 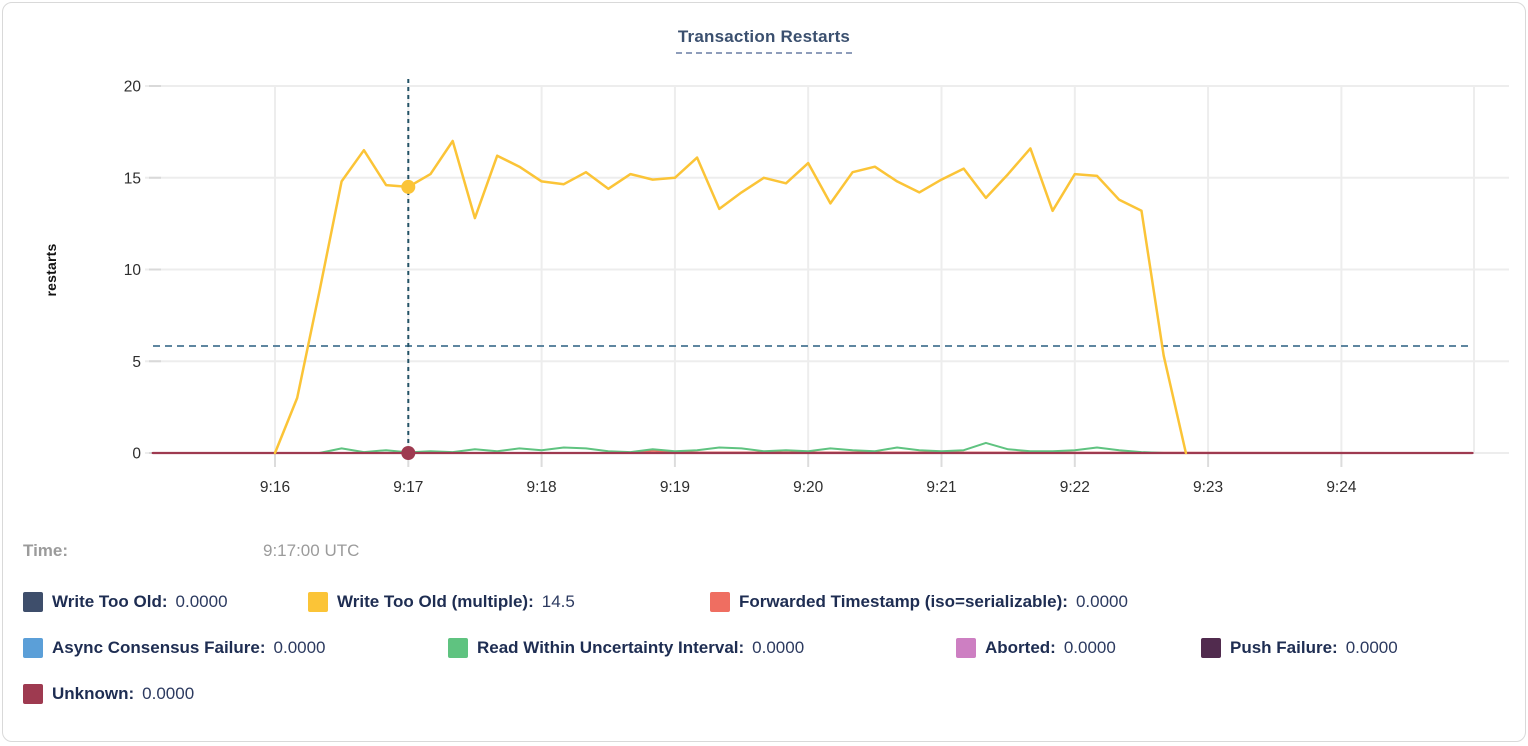 I want to click on legend-label: Forwarded Timestamp (iso=serializable):, so click(x=903, y=601).